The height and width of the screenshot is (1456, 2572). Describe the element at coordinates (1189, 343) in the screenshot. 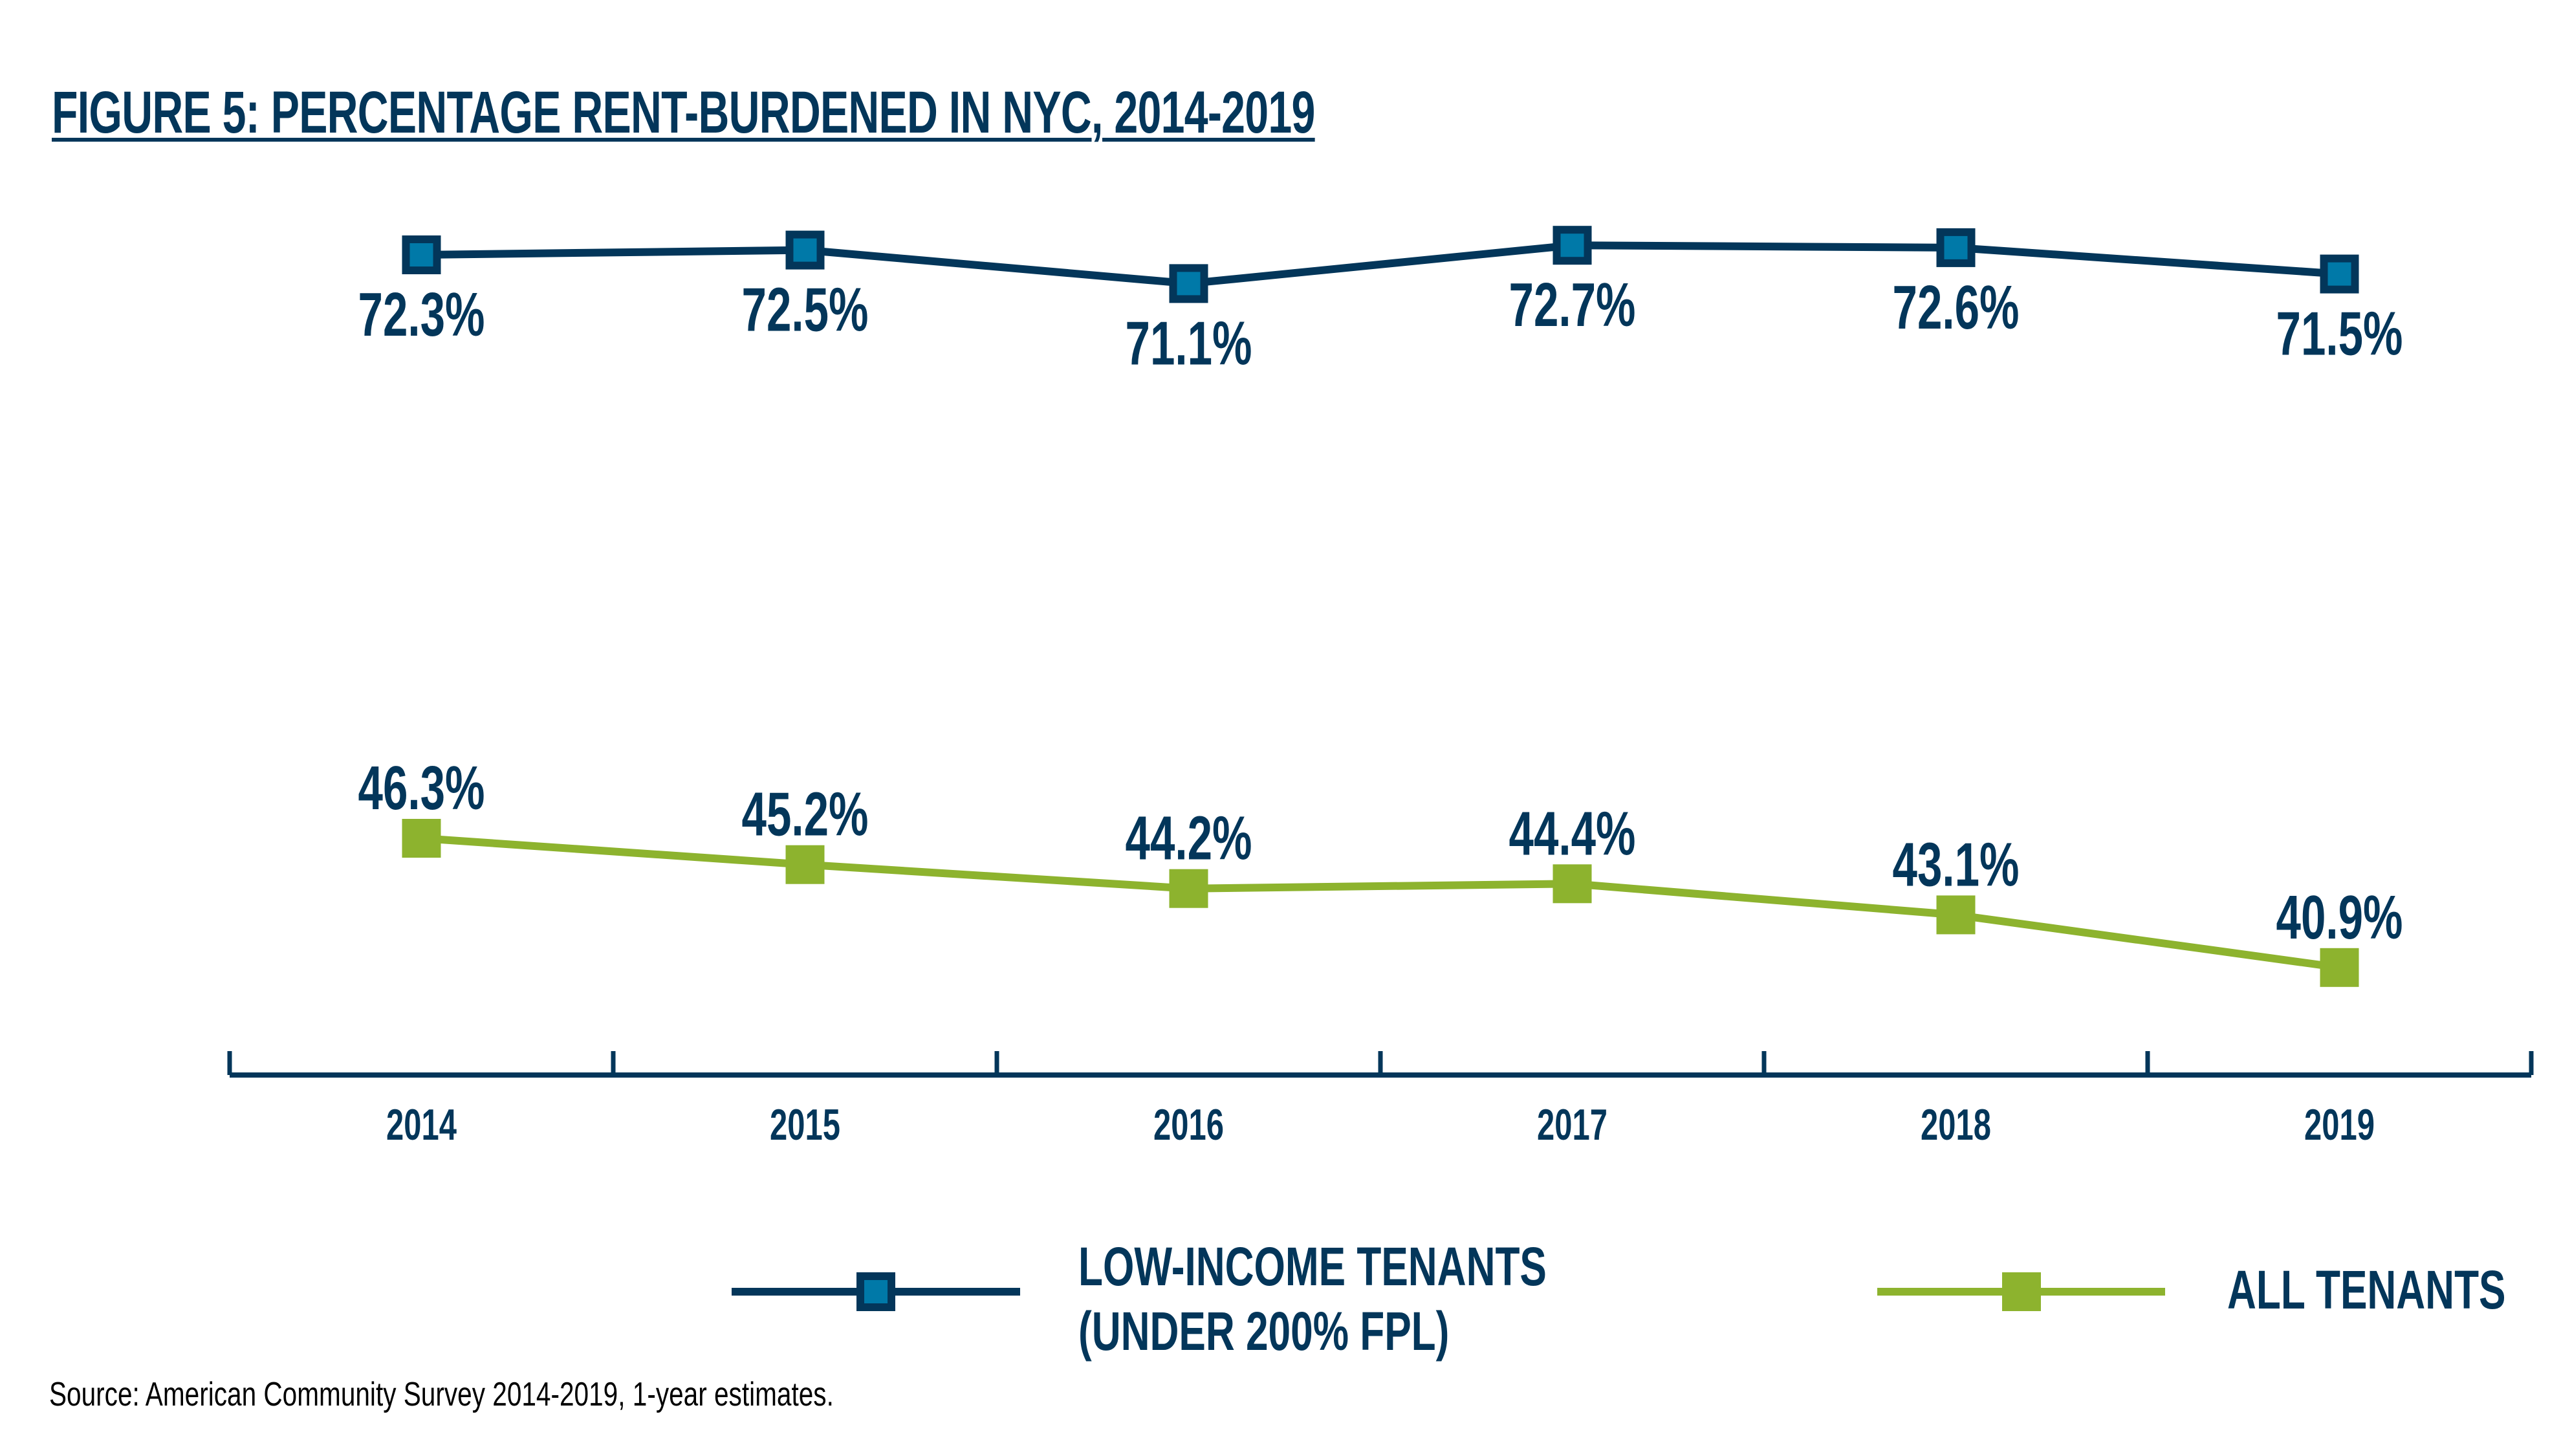

I see `low-income-value-label: 71.1%` at that location.